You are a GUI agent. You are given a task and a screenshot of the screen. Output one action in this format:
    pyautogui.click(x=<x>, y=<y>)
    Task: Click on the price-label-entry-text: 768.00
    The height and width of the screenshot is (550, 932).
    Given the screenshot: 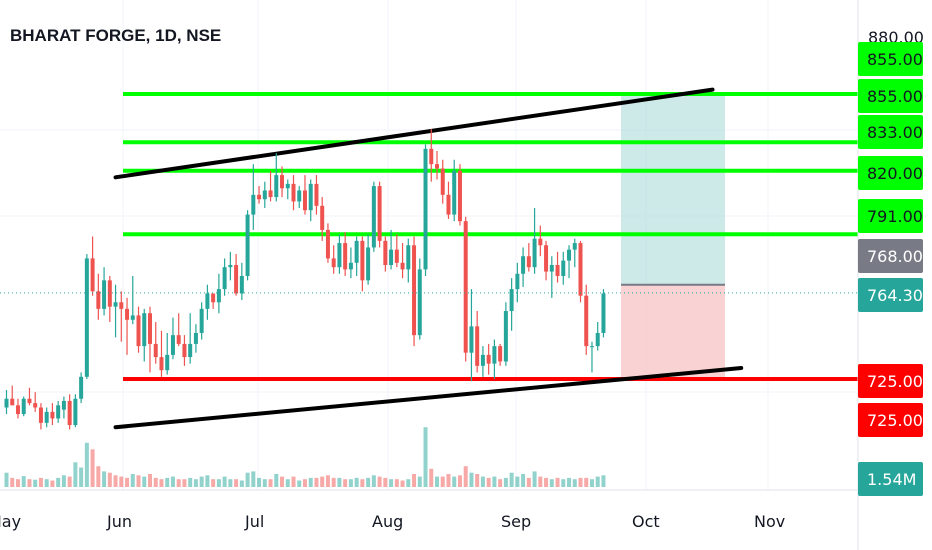 What is the action you would take?
    pyautogui.click(x=895, y=256)
    